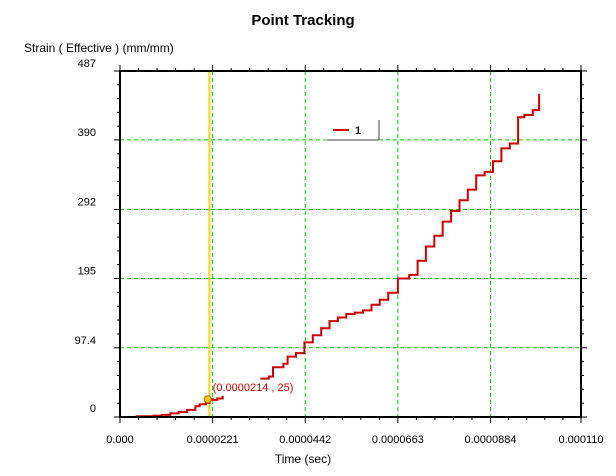  What do you see at coordinates (87, 203) in the screenshot?
I see `y-tick-label: 292` at bounding box center [87, 203].